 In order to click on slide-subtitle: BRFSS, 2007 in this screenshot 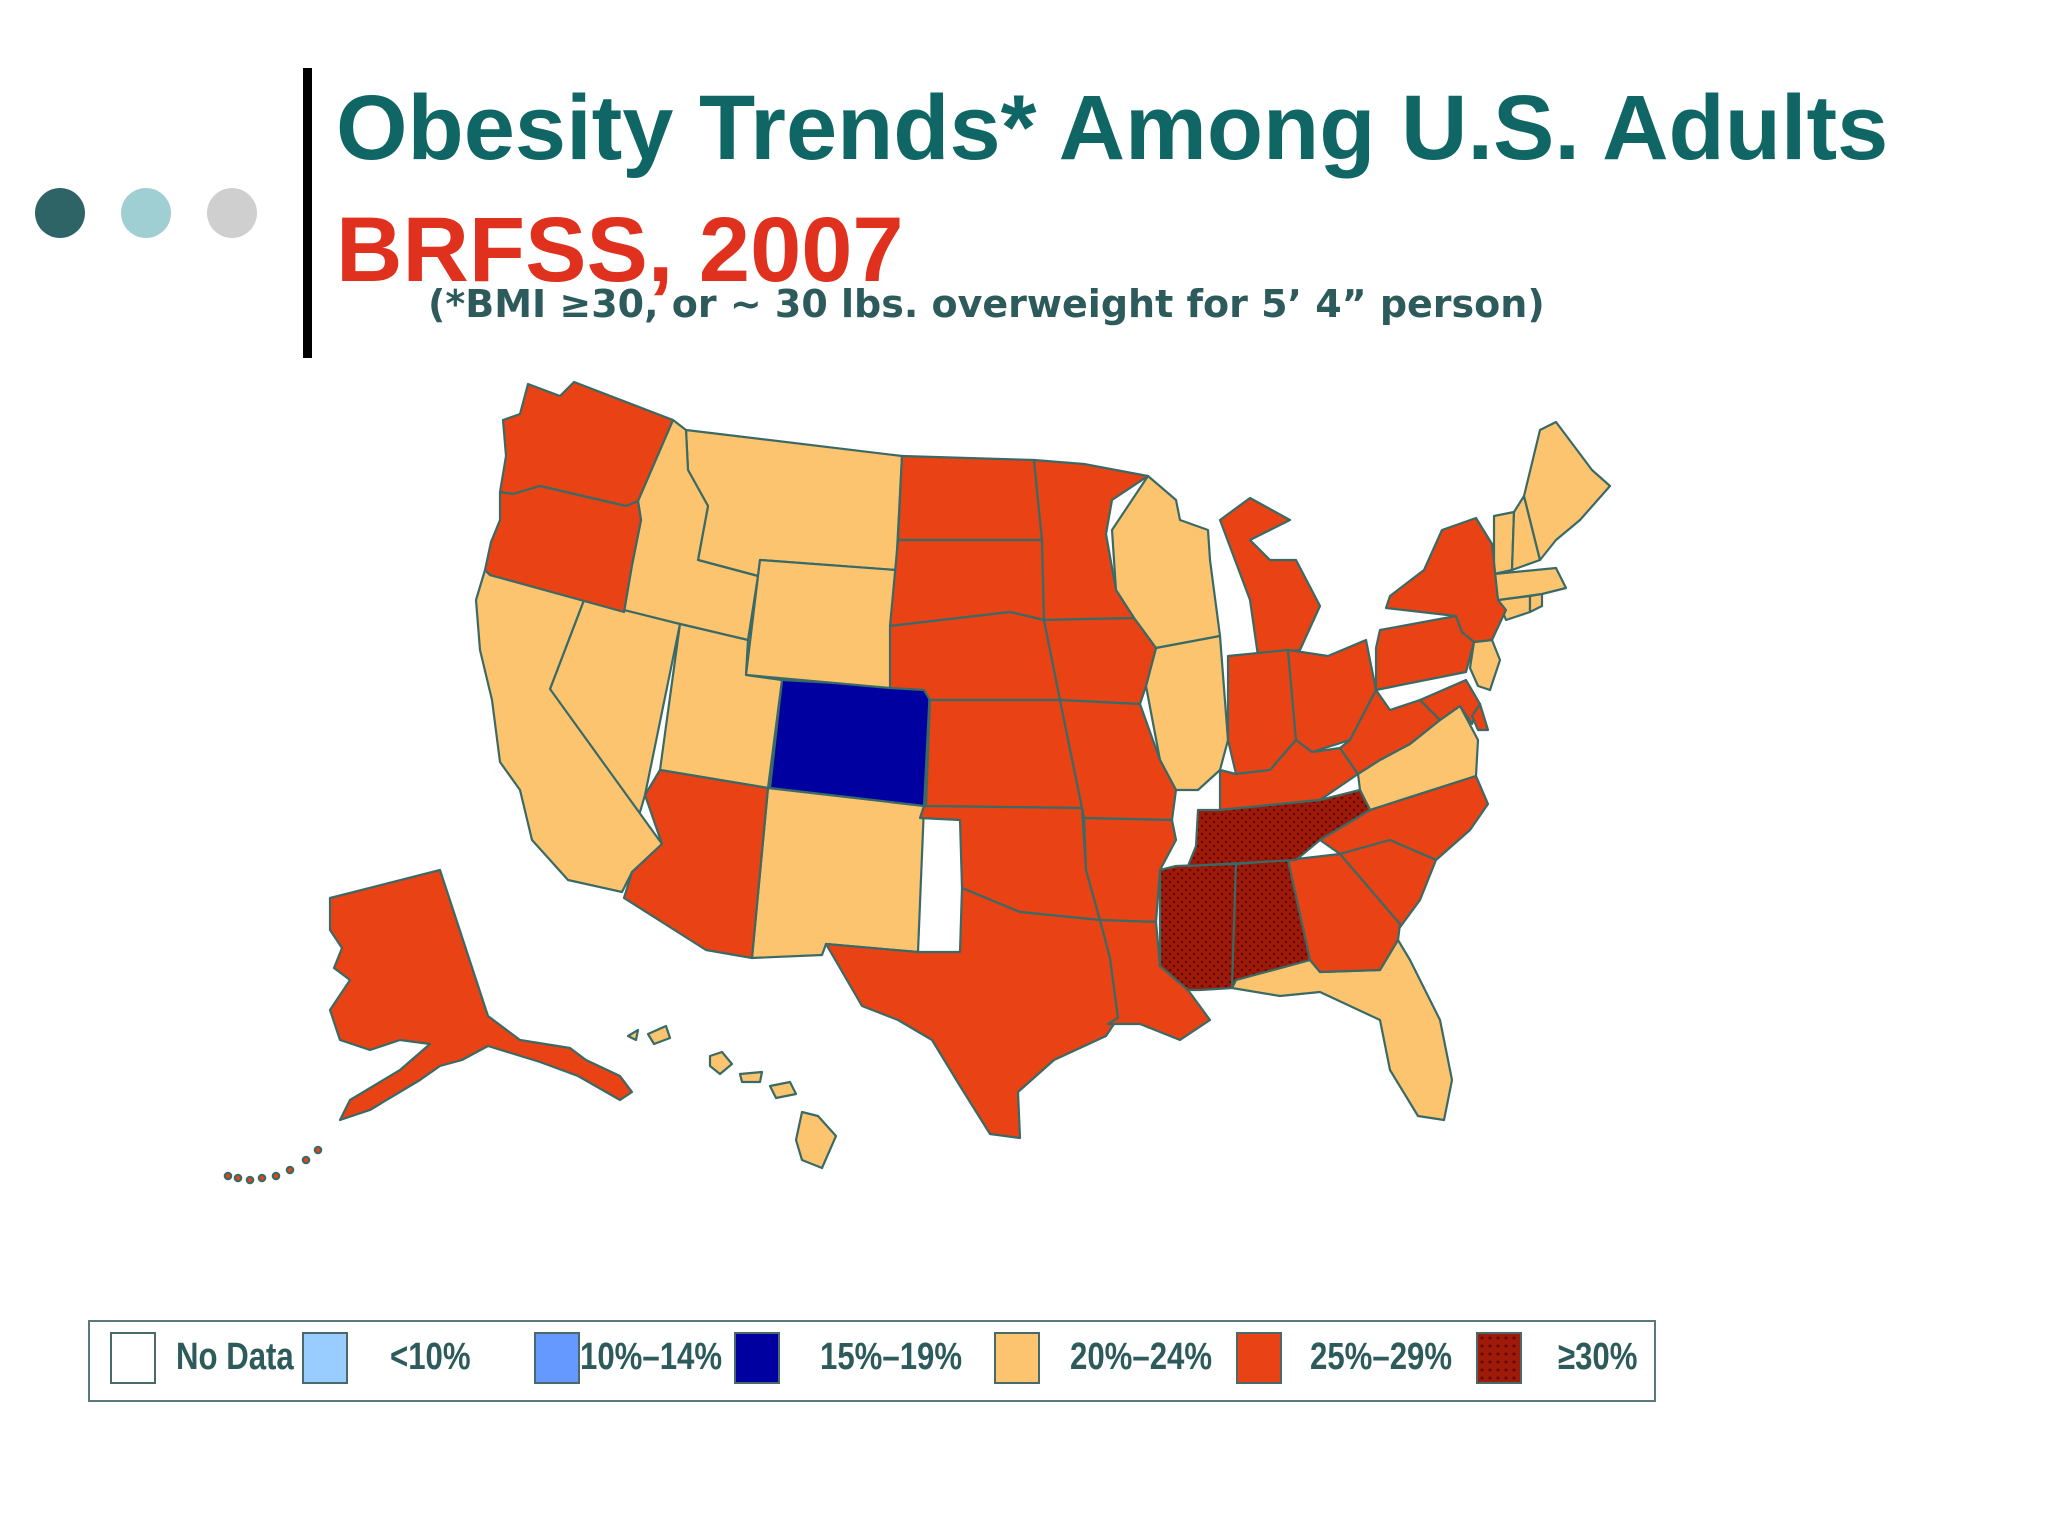, I will do `click(620, 250)`.